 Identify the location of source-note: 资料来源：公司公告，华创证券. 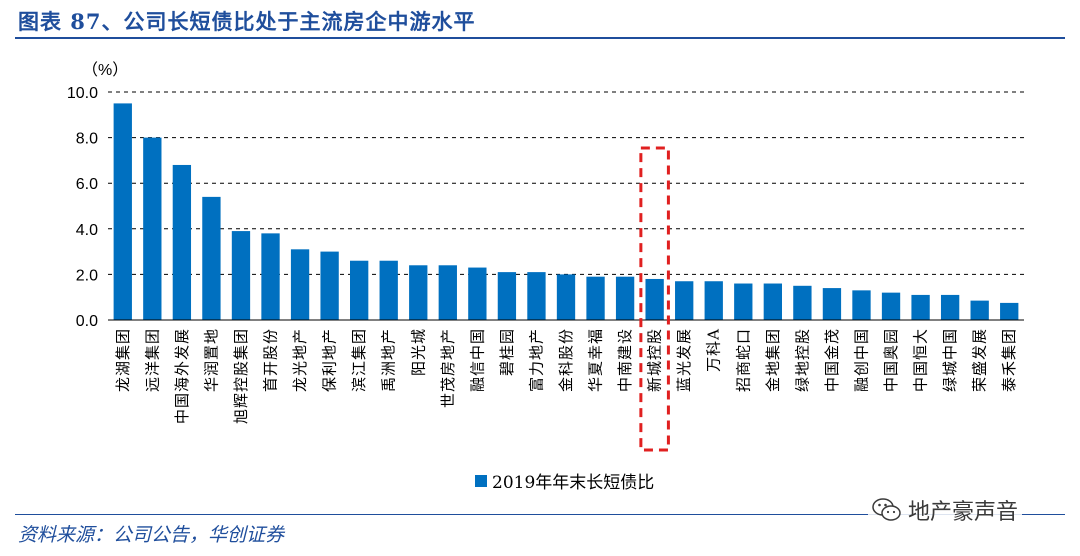
(151, 535).